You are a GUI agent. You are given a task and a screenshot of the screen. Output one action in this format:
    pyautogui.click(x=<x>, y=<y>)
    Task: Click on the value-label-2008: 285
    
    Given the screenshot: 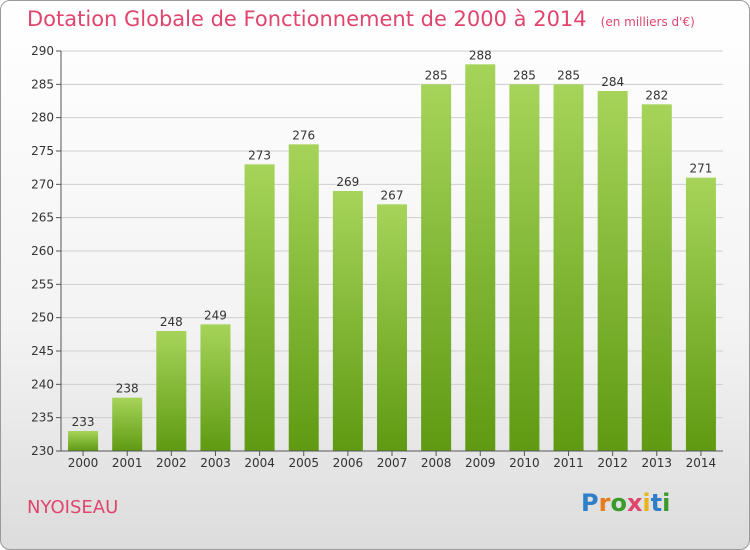 What is the action you would take?
    pyautogui.click(x=436, y=75)
    